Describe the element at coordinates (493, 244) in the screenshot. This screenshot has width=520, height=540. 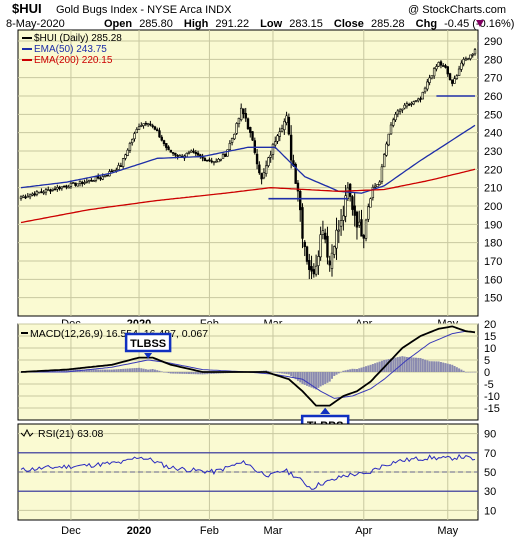
I see `y-tick-label: 180` at that location.